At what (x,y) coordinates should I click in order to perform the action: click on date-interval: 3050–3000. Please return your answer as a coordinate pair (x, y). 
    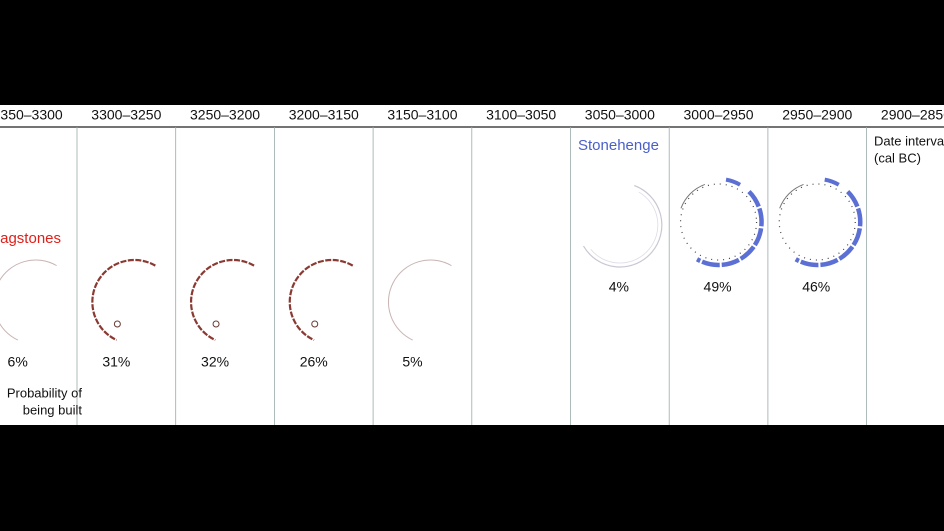
    Looking at the image, I should click on (620, 115).